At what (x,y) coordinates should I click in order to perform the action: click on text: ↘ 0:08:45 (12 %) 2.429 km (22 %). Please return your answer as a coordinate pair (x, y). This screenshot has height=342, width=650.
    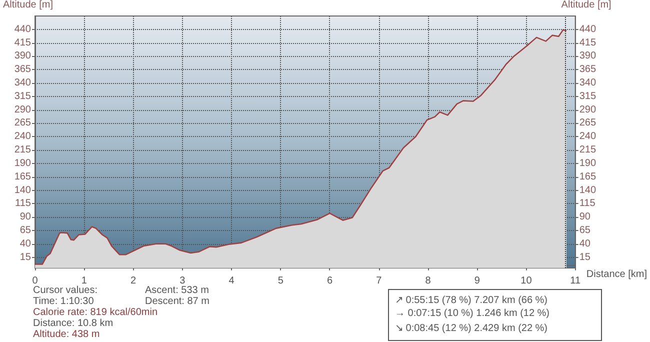
    Looking at the image, I should click on (471, 328).